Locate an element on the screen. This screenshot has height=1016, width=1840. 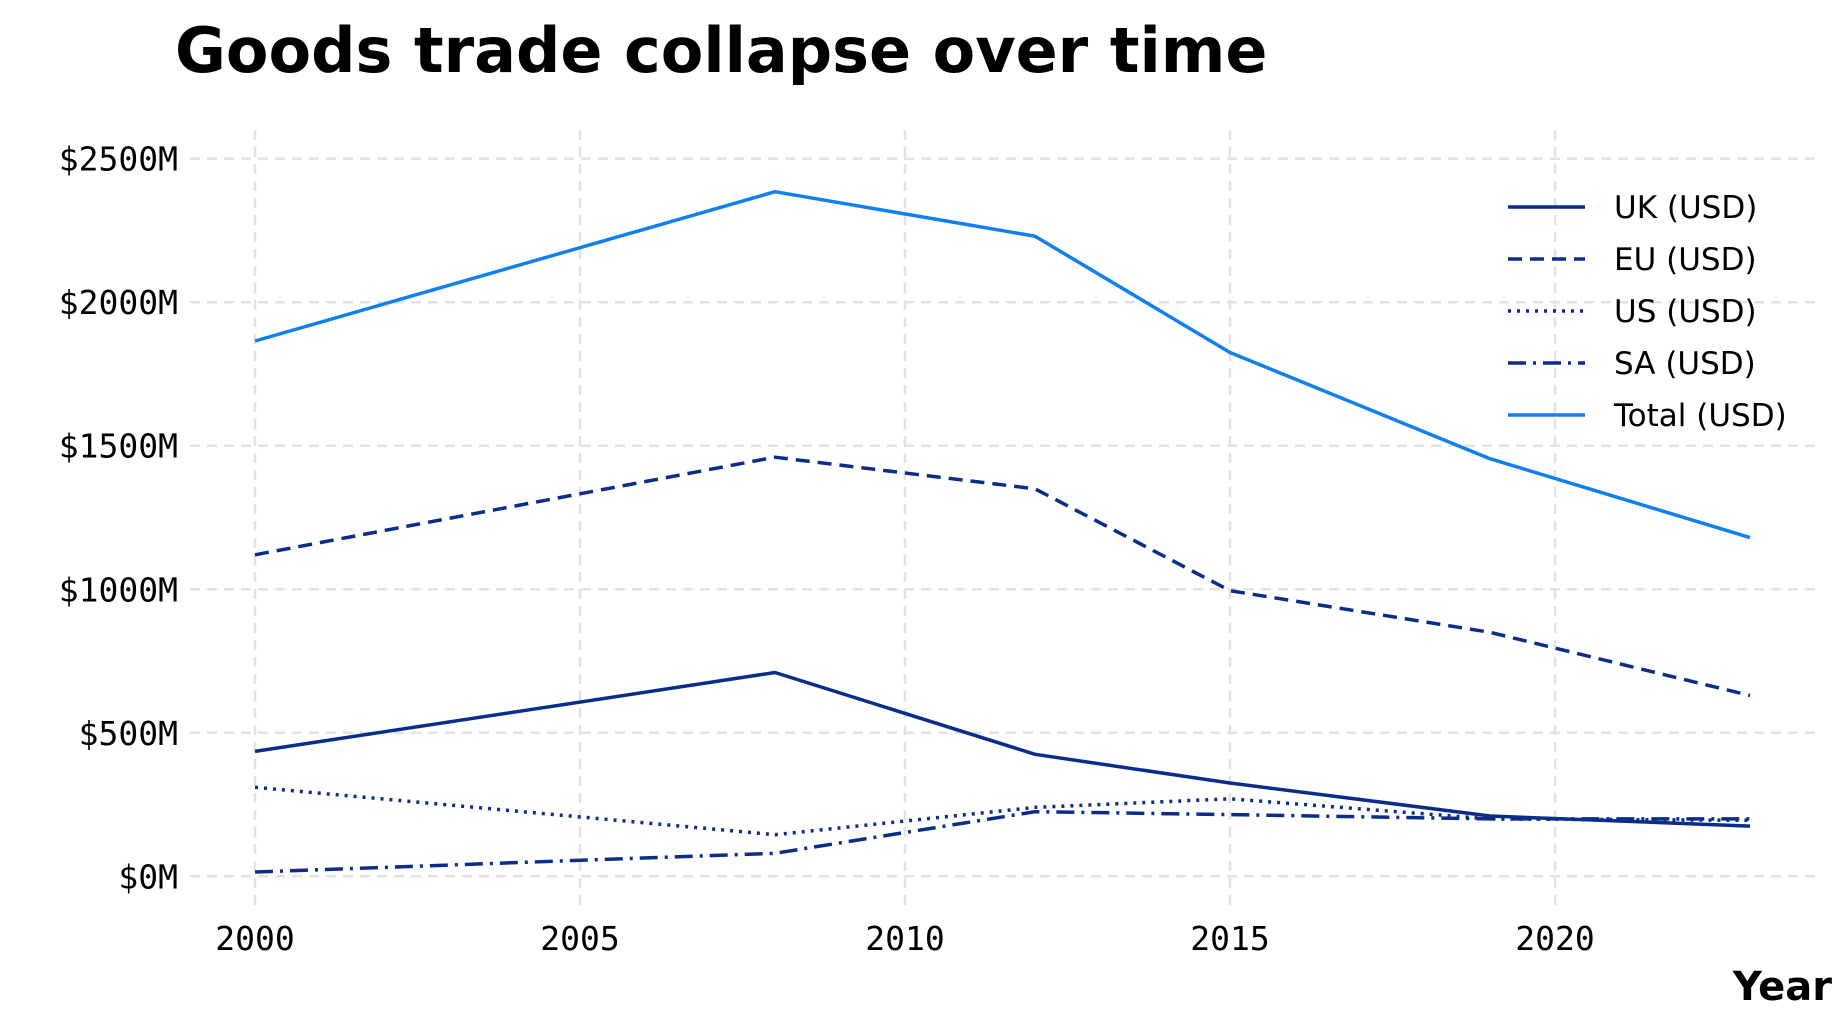
legend-label: US (USD) is located at coordinates (1685, 312).